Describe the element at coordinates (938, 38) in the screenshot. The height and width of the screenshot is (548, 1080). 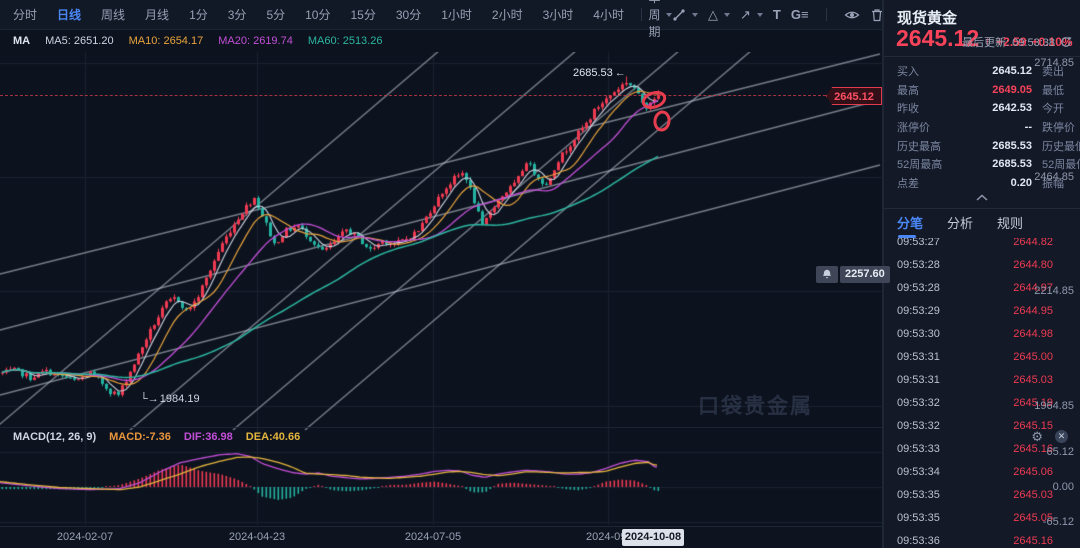
I see `last-price: 2645.12` at that location.